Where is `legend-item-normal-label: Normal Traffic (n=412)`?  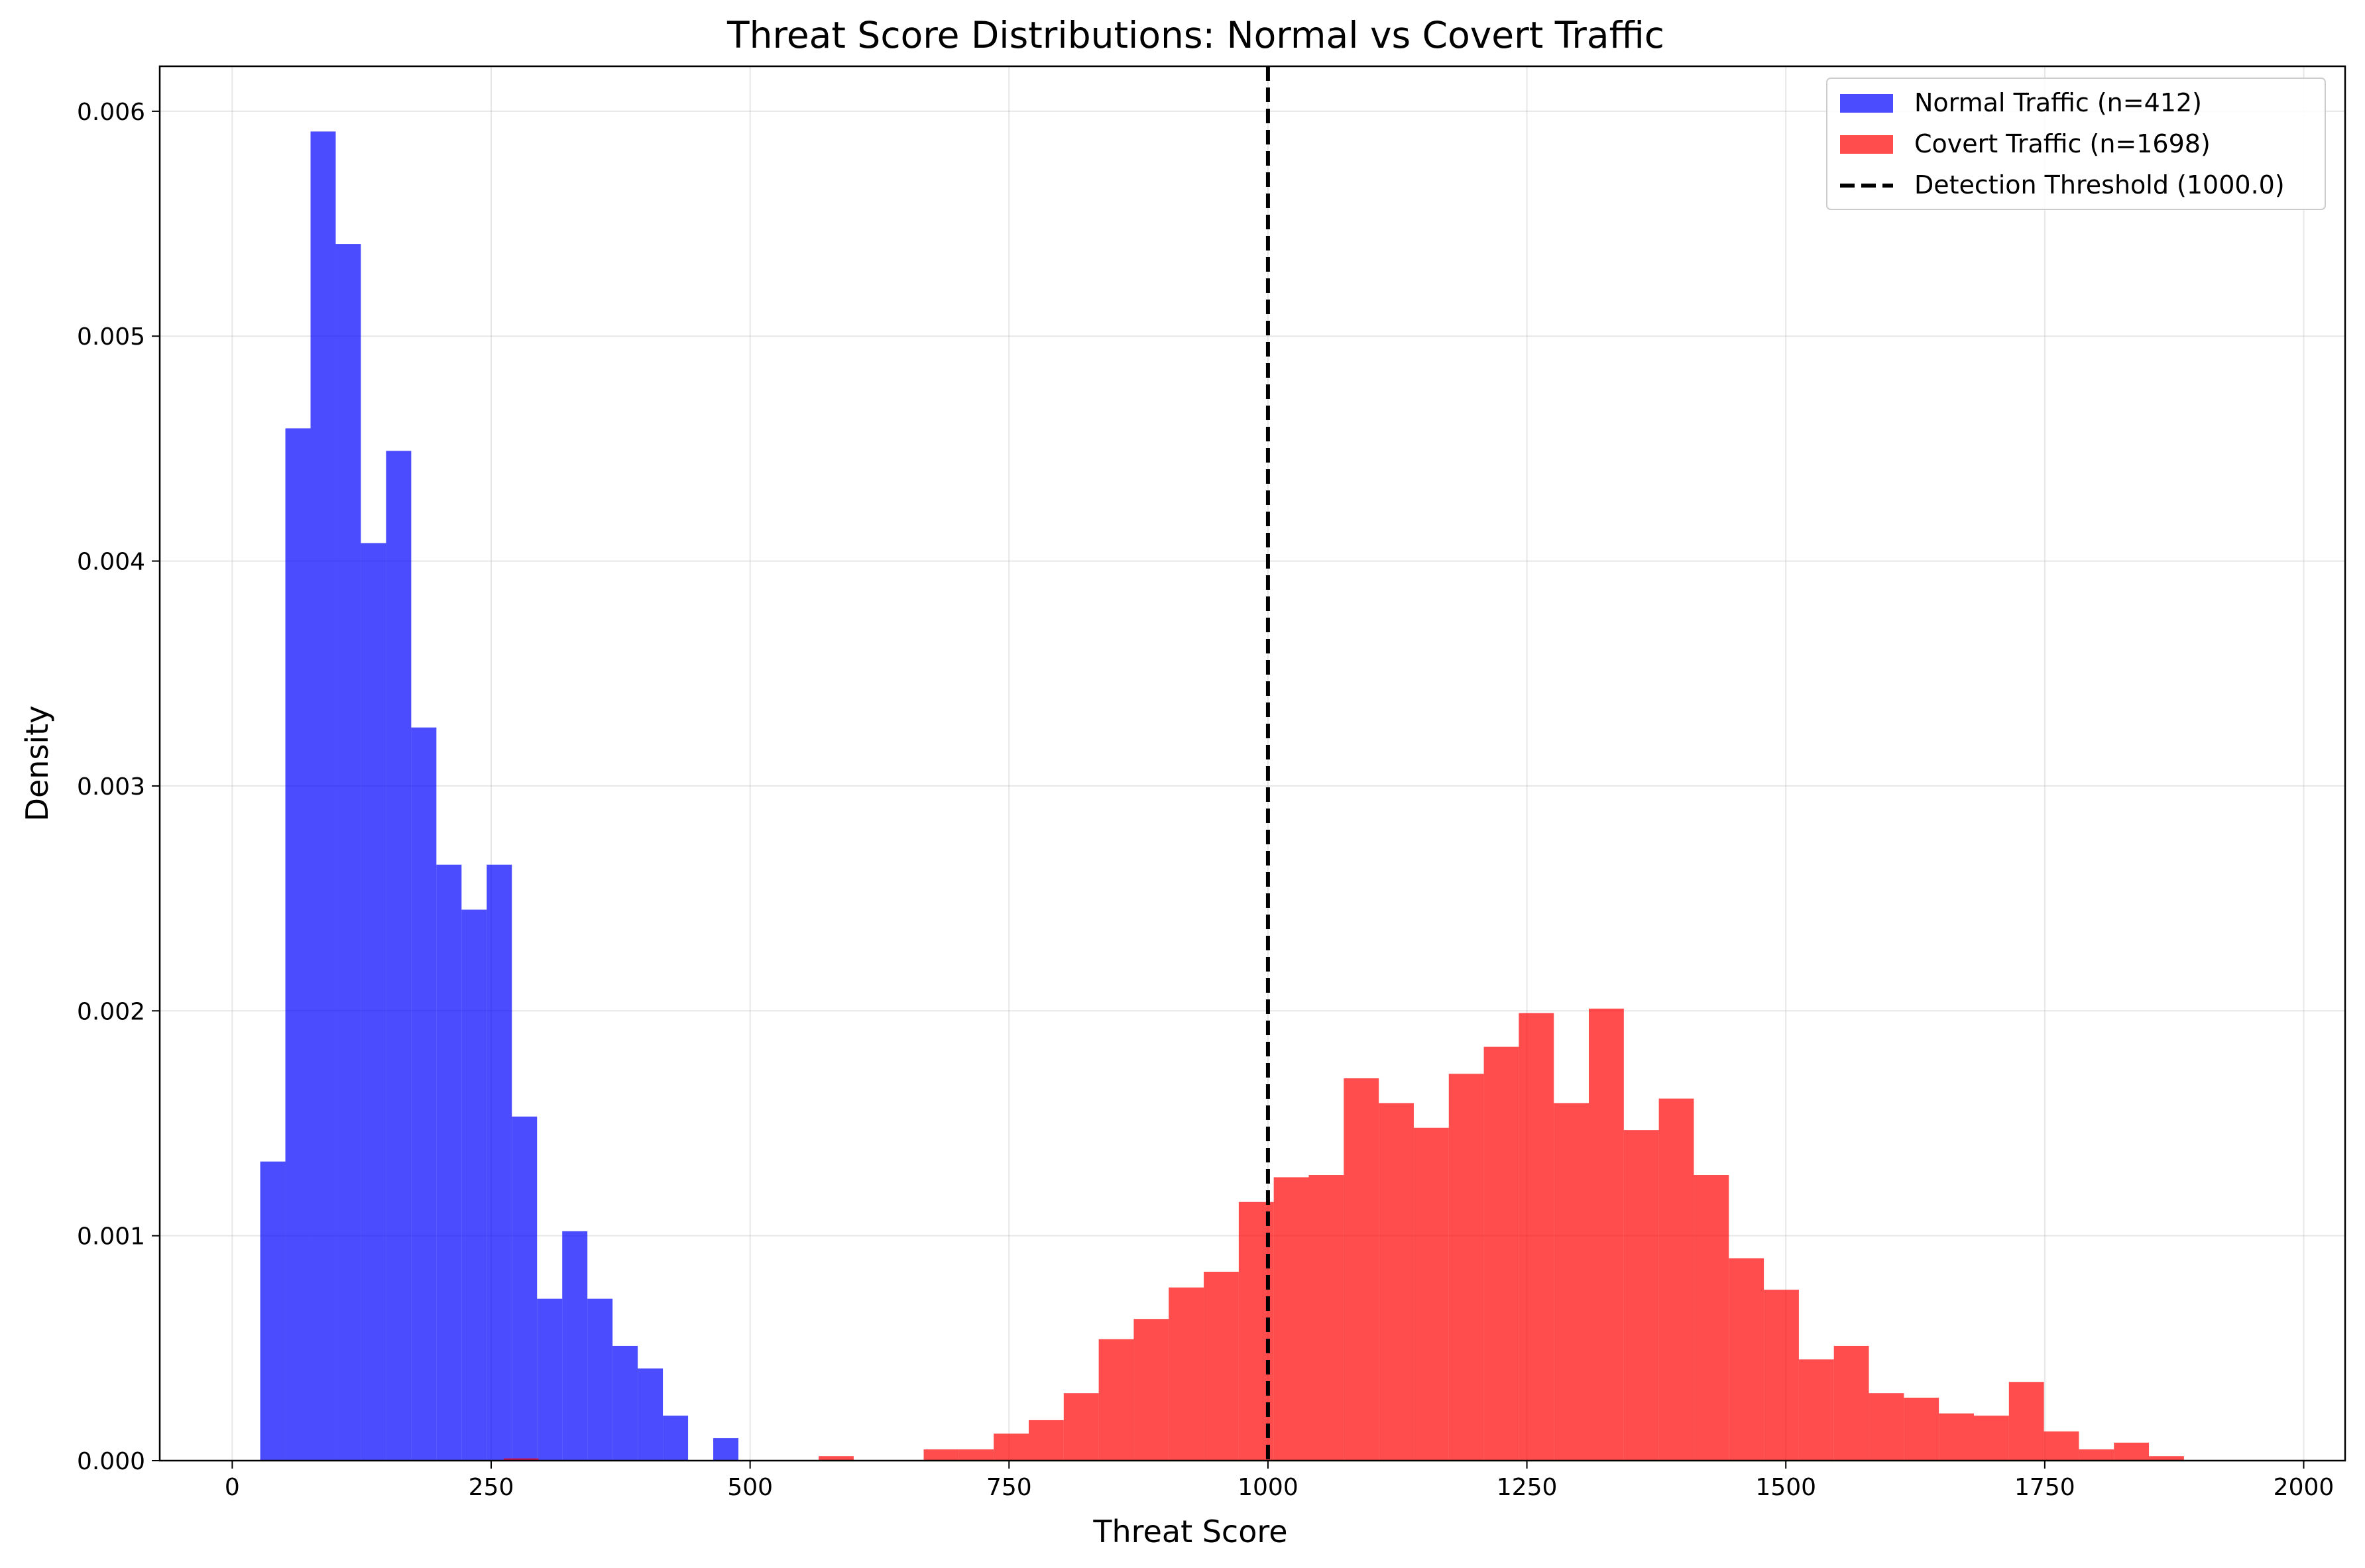 legend-item-normal-label: Normal Traffic (n=412) is located at coordinates (2058, 102).